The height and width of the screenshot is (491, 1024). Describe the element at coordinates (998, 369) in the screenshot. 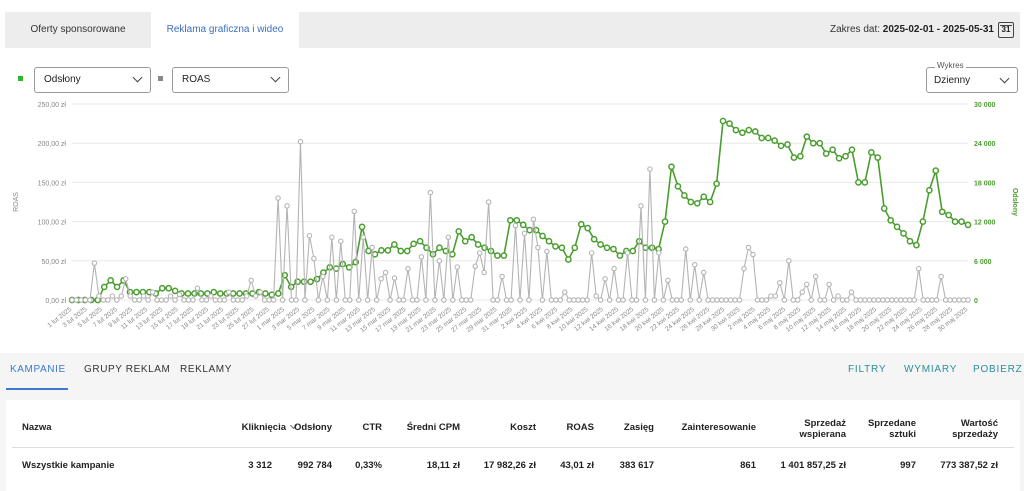

I see `download-button: POBIERZ` at that location.